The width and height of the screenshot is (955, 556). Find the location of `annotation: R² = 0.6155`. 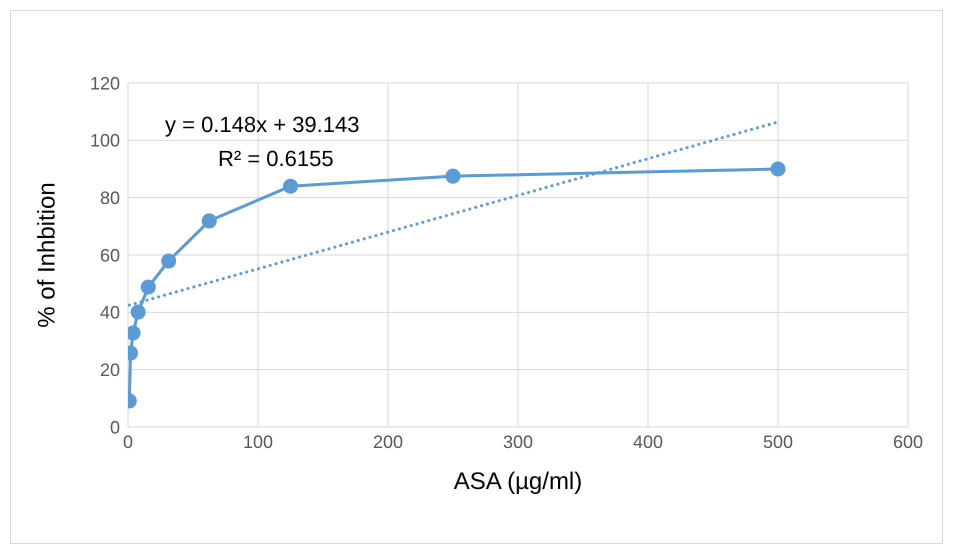

annotation: R² = 0.6155 is located at coordinates (276, 159).